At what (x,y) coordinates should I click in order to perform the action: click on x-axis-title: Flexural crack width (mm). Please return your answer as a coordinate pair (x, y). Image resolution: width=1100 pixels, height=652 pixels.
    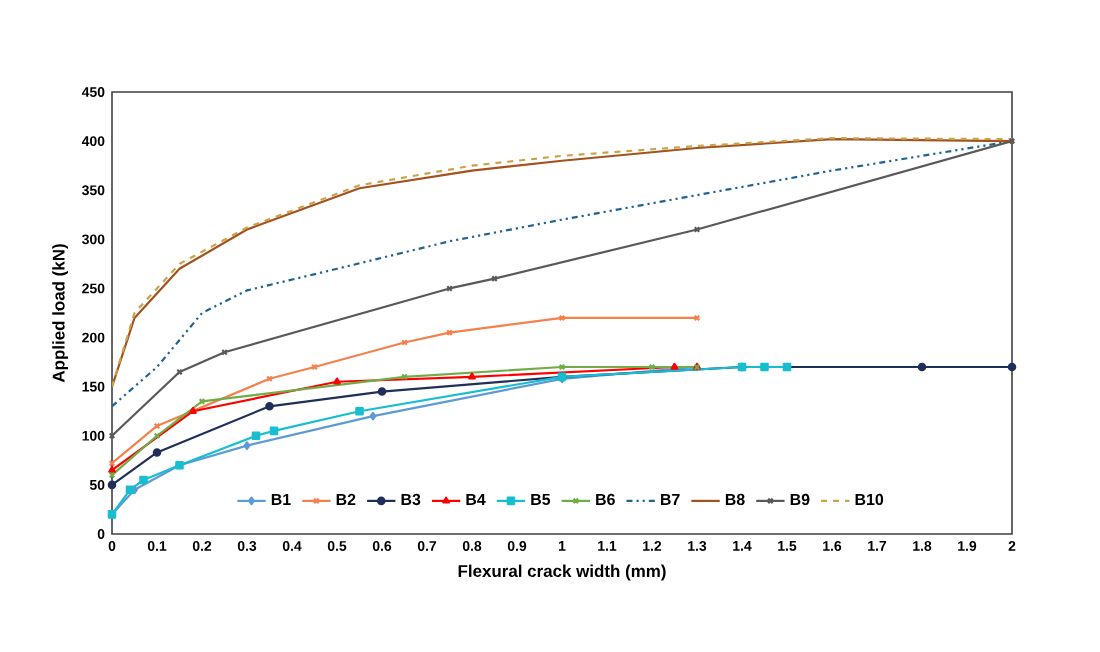
    Looking at the image, I should click on (562, 572).